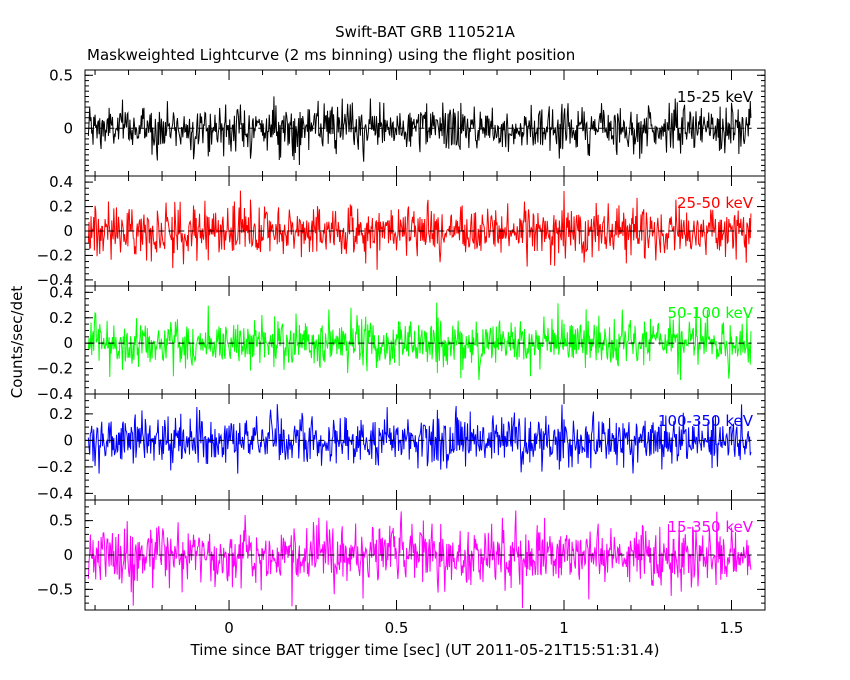 This screenshot has height=680, width=850. I want to click on x-tick-label: 1.5, so click(732, 628).